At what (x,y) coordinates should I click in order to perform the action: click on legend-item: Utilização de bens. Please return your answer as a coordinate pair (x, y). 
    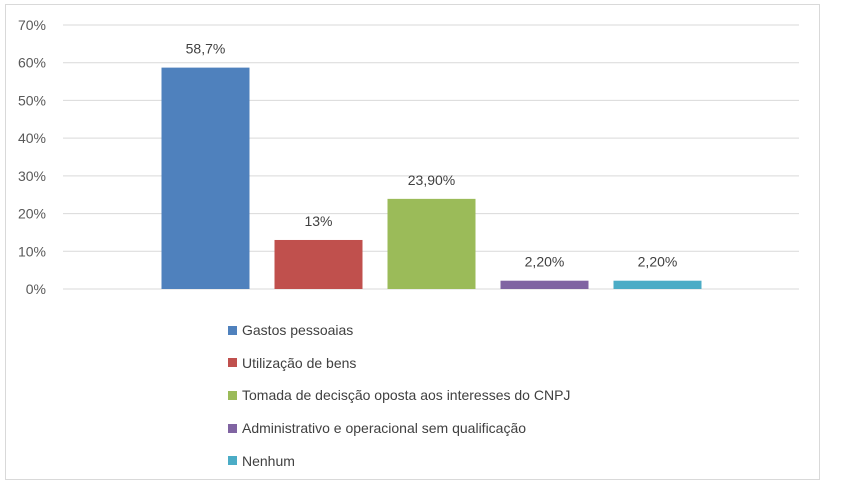
    Looking at the image, I should click on (399, 363).